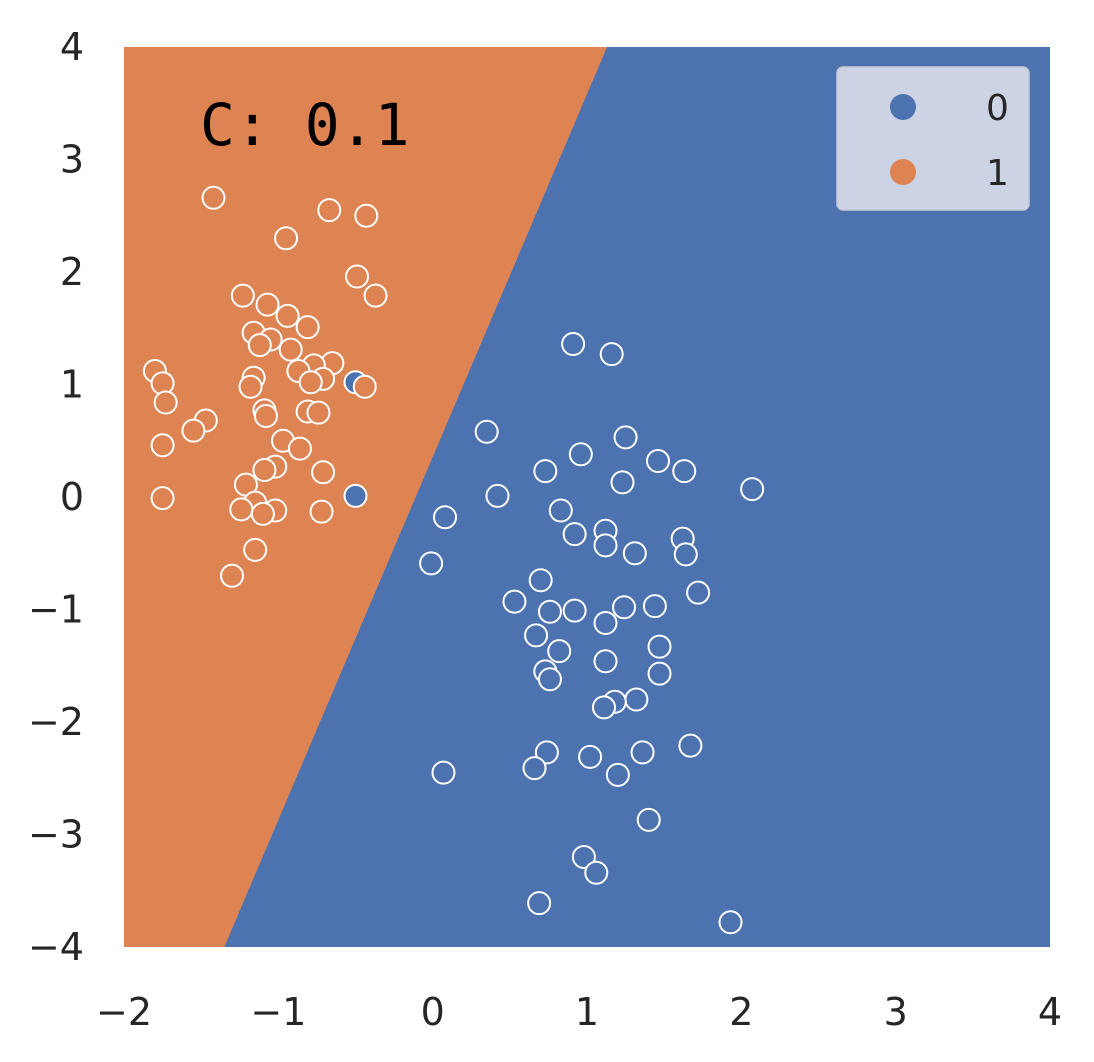  What do you see at coordinates (72, 385) in the screenshot?
I see `y-tick-label: 1` at bounding box center [72, 385].